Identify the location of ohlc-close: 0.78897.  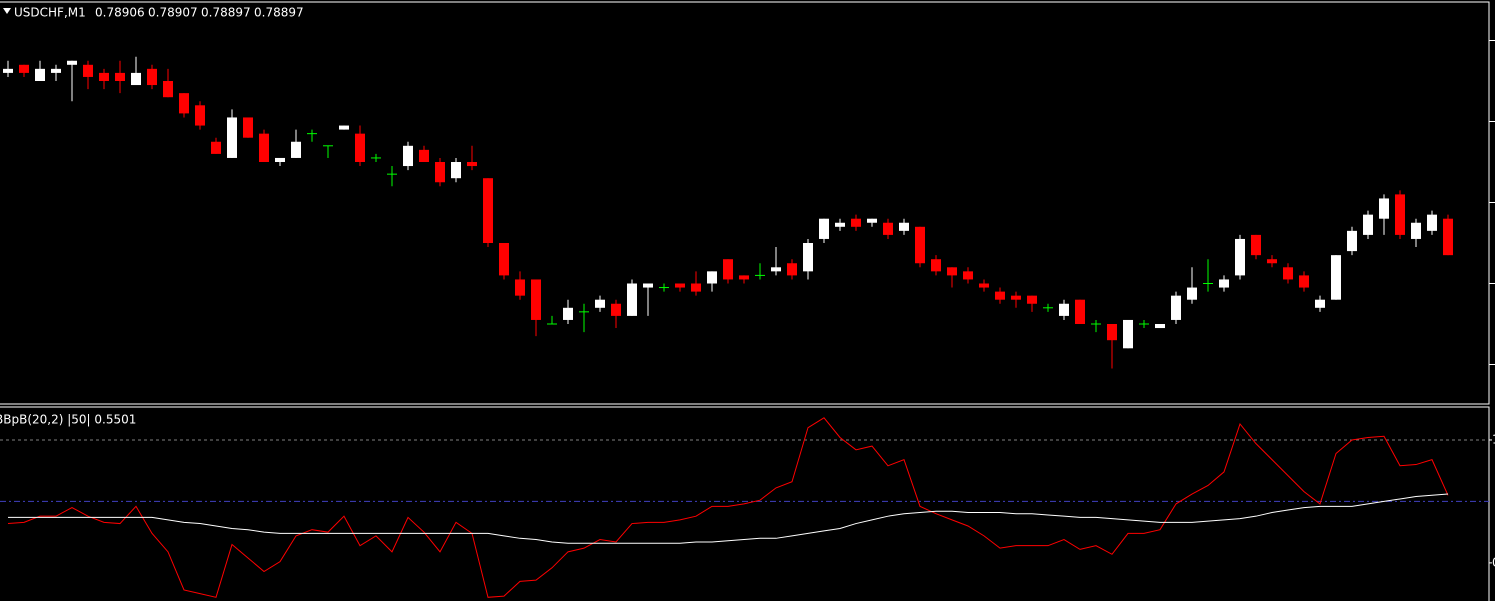
(279, 13).